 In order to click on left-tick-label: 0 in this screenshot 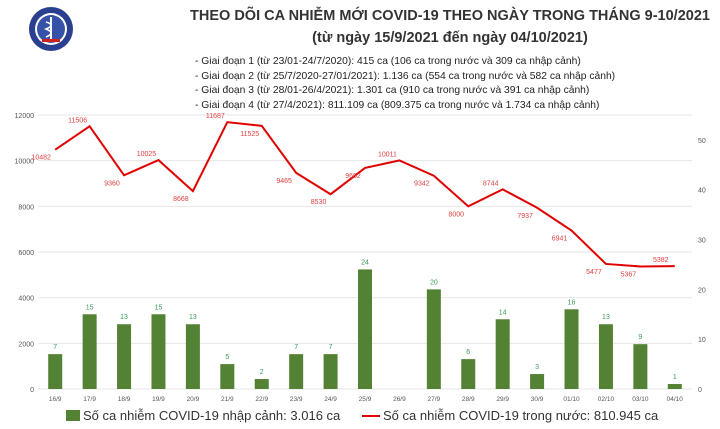, I will do `click(32, 390)`.